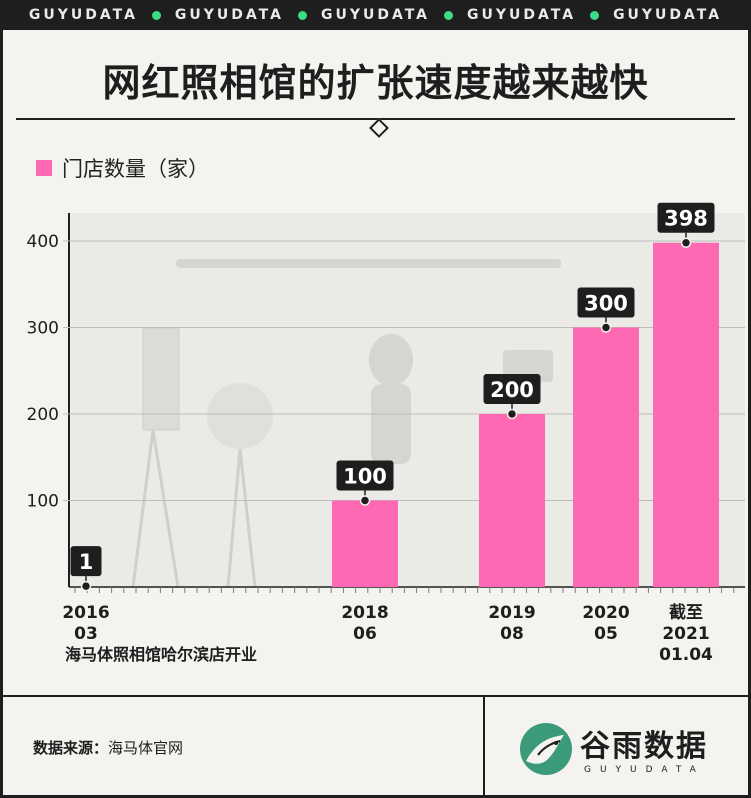 The width and height of the screenshot is (751, 798). Describe the element at coordinates (146, 748) in the screenshot. I see `source-value: 海马体官网` at that location.